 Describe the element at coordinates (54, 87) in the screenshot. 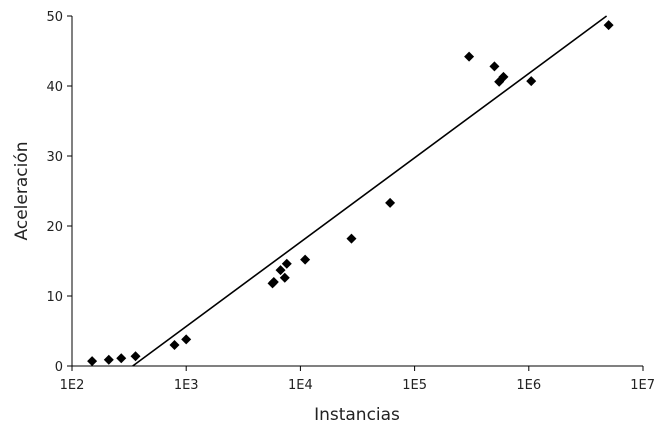

I see `y-tick-label: 40` at that location.